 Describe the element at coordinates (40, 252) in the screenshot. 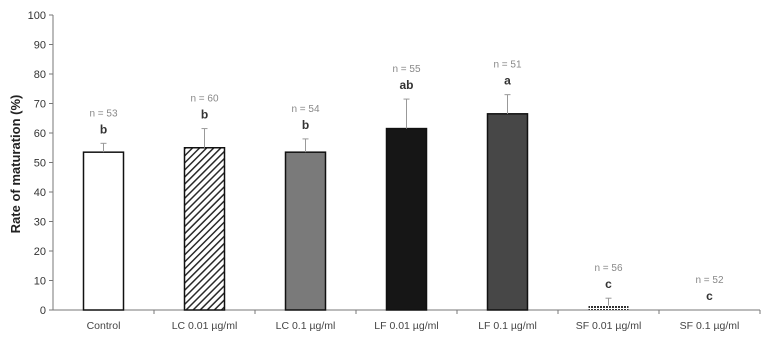

I see `y-tick-label: 20` at that location.